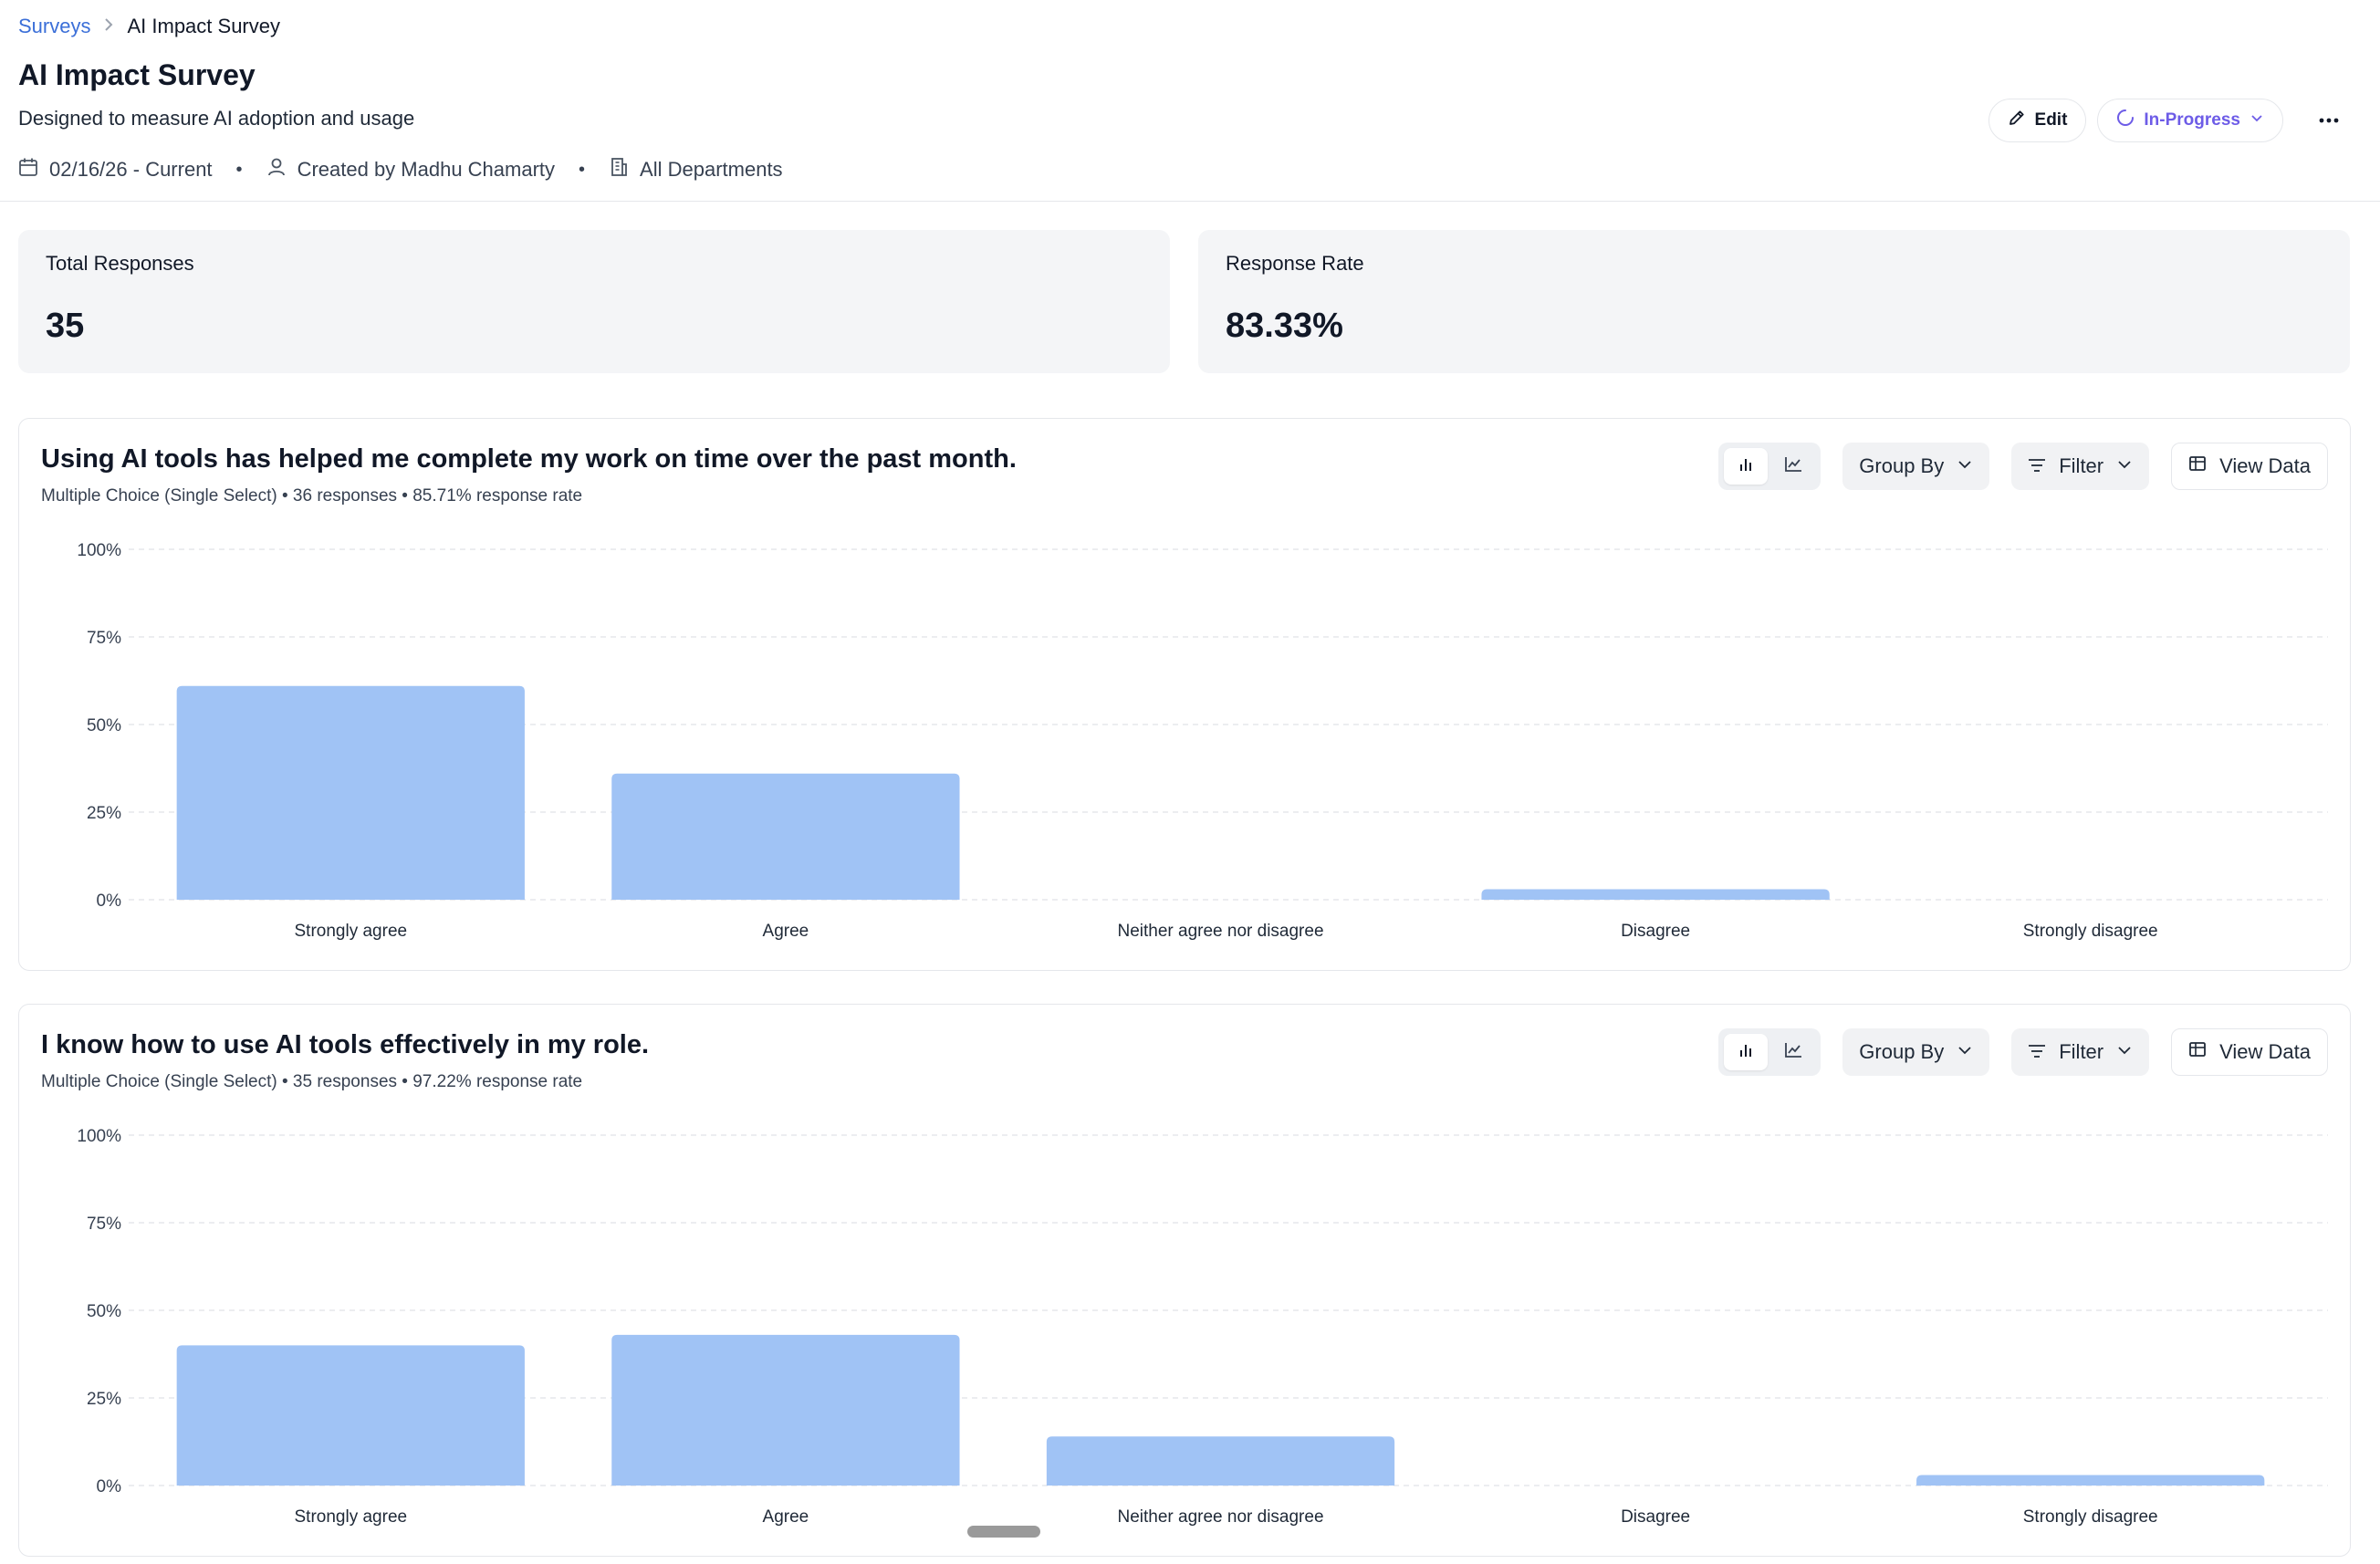 The image size is (2380, 1564). Describe the element at coordinates (1774, 301) in the screenshot. I see `response-rate-card: Response Rate 83.33%` at that location.